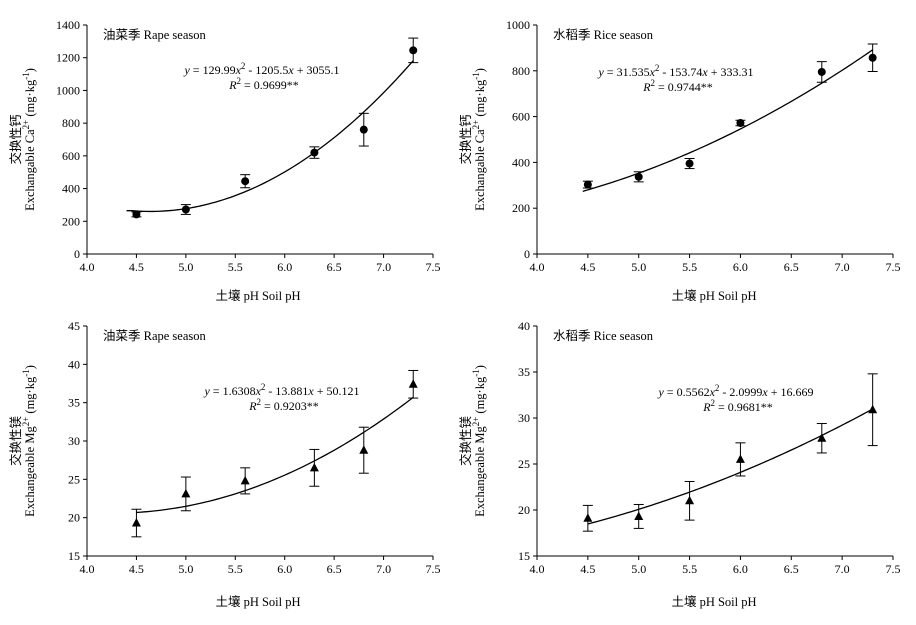 Image resolution: width=916 pixels, height=625 pixels. I want to click on y-axis-title: 交换性镁 Exchangeable Mg2+ (mg·kg-1), so click(22, 441).